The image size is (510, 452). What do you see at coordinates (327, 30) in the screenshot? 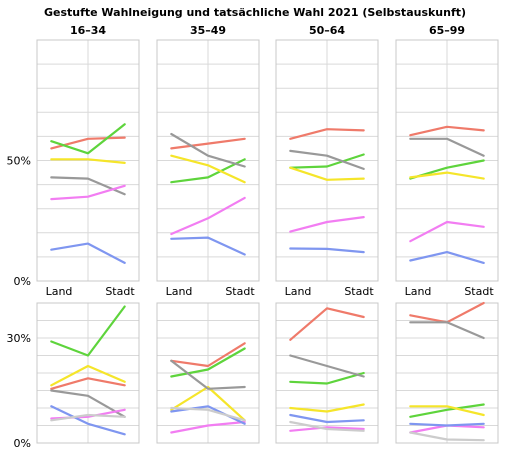
I see `panel-title: 50–64` at bounding box center [327, 30].